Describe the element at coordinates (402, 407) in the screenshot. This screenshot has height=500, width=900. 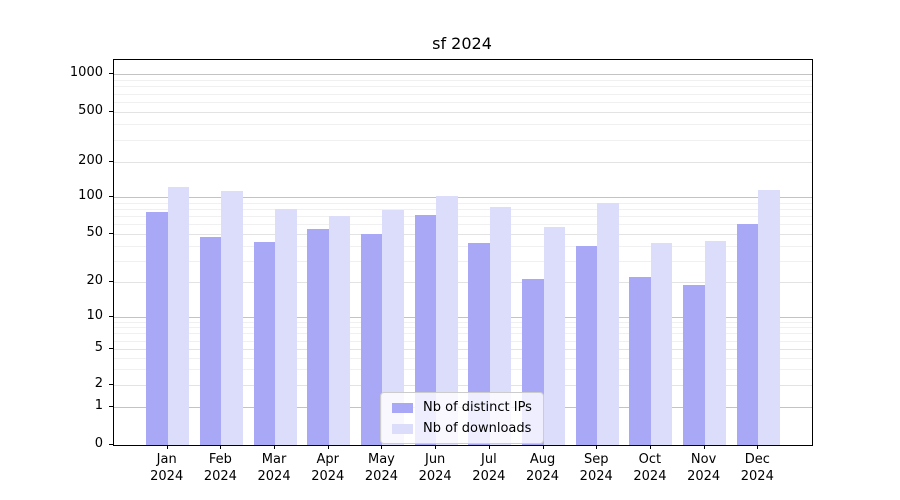
I see `legend-swatch-distinct-ips` at that location.